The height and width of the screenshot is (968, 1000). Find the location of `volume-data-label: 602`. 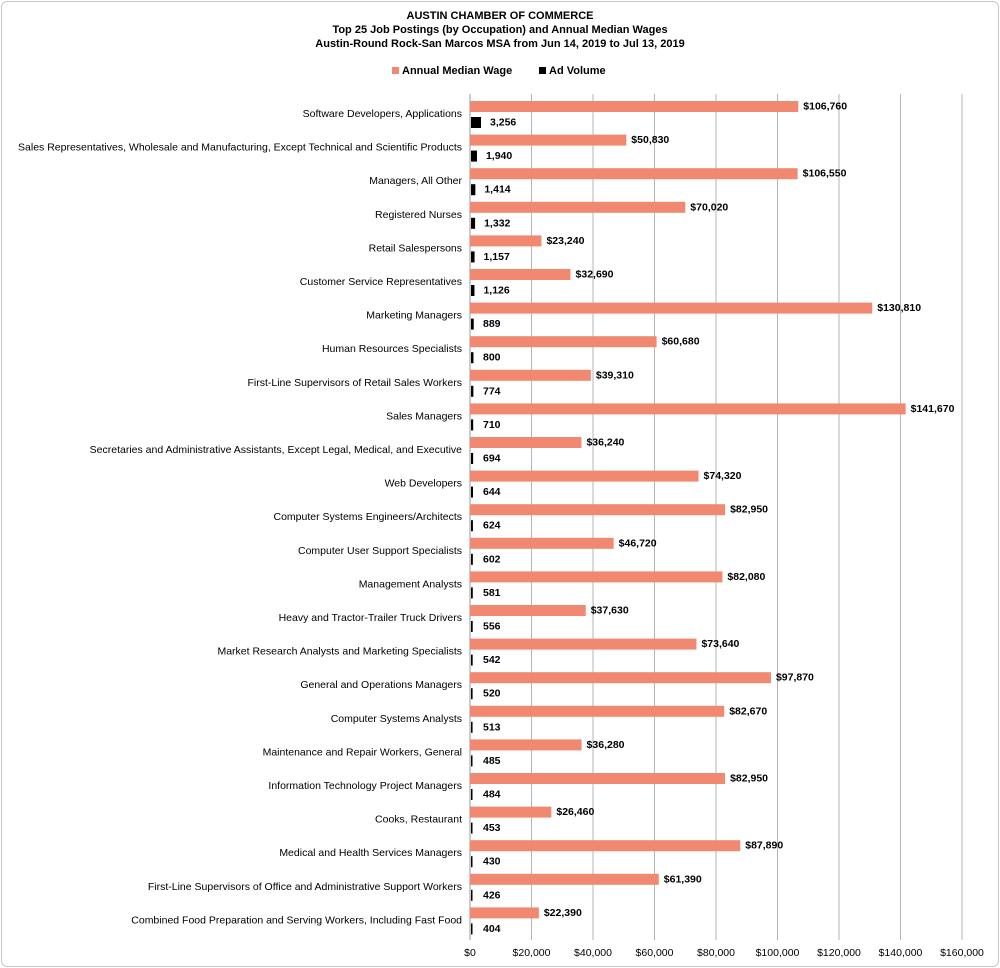

volume-data-label: 602 is located at coordinates (492, 559).